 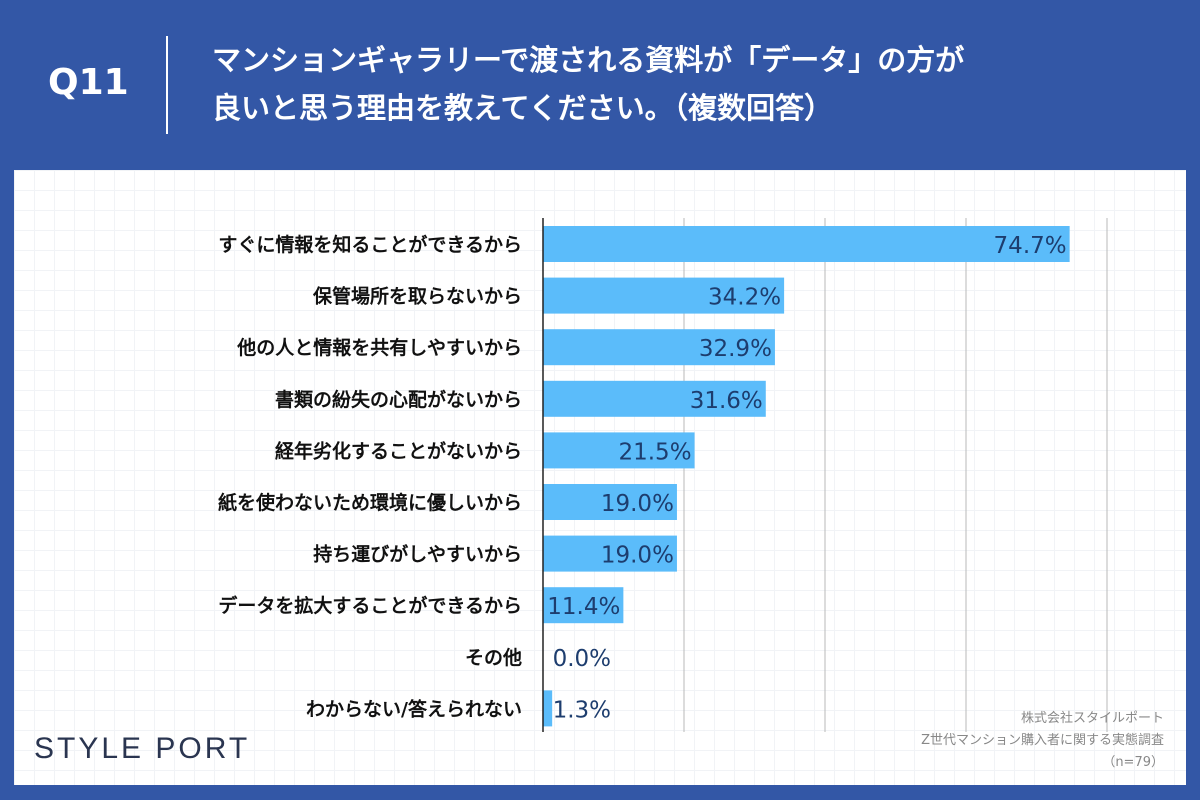 I want to click on title-line-1: マンションギャラリーで渡される資料が「データ」の方が, so click(x=588, y=60).